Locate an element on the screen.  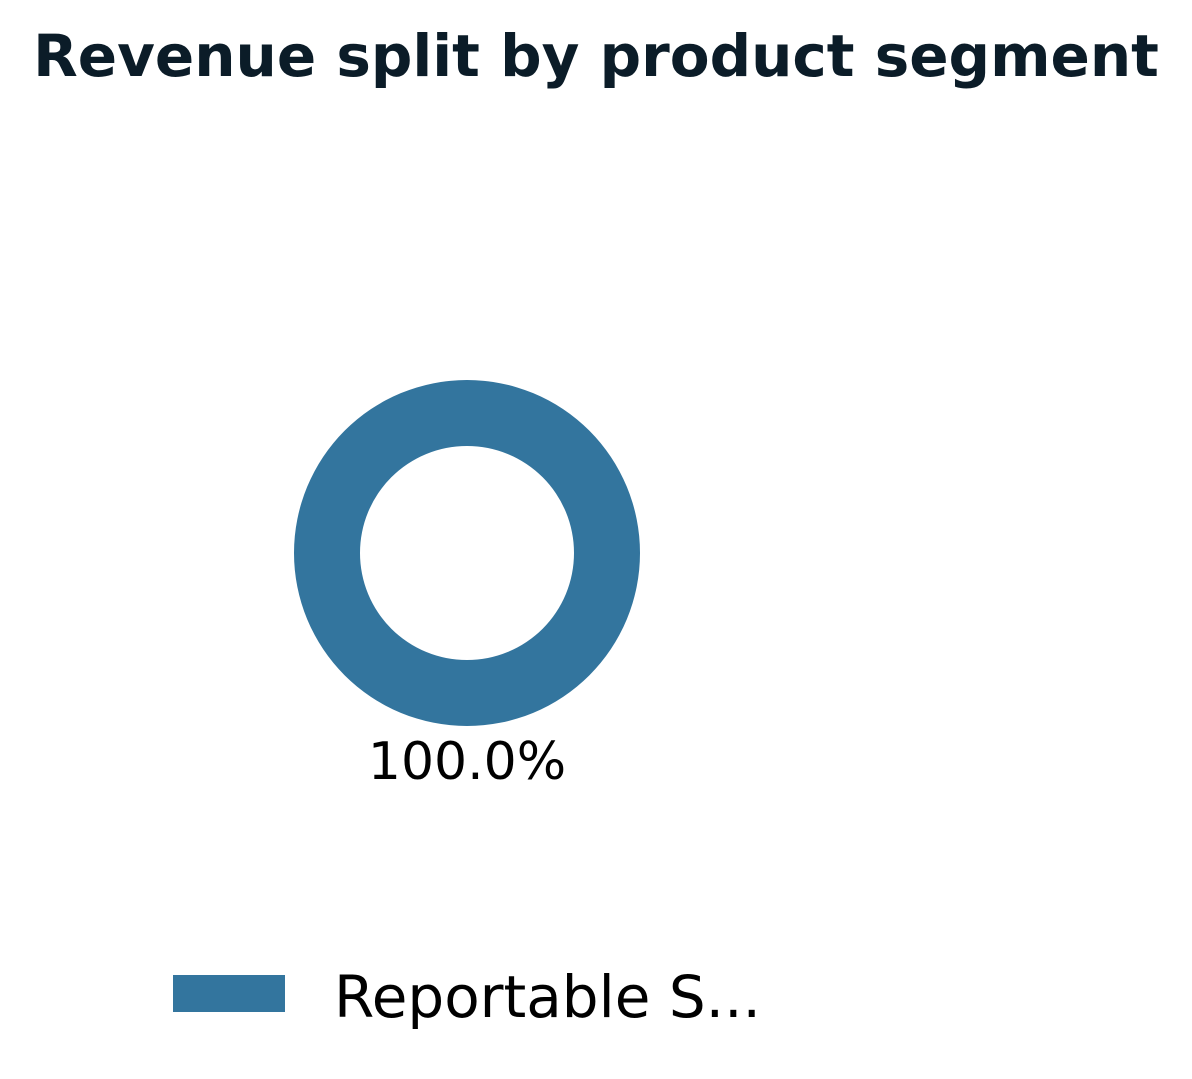
donut is located at coordinates (467, 553).